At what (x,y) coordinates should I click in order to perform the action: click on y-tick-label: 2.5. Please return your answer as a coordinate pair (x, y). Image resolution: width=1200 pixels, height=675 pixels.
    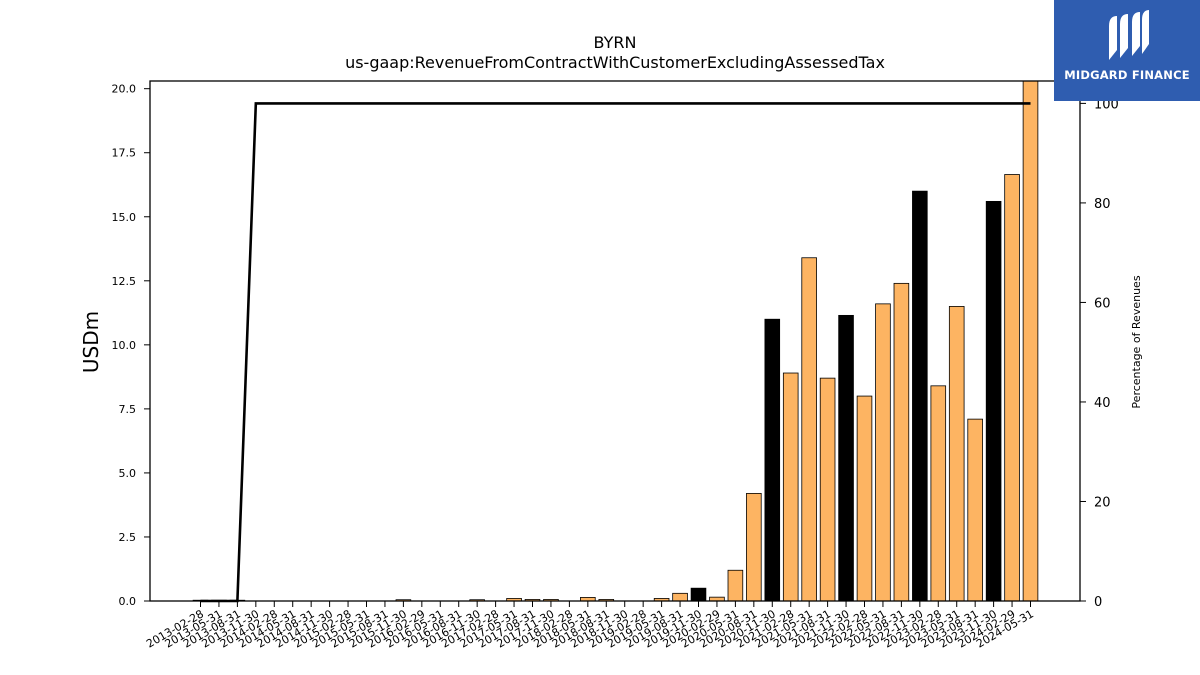
    Looking at the image, I should click on (128, 537).